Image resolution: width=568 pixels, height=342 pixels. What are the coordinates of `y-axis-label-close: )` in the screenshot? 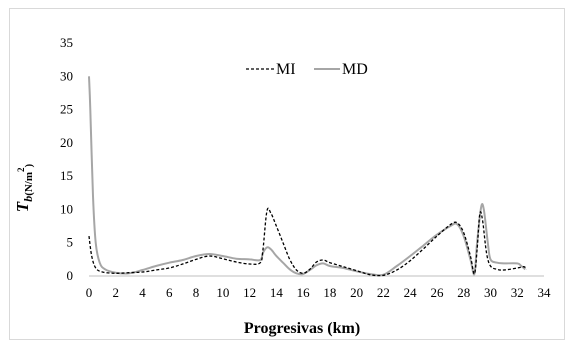 It's located at (29, 165).